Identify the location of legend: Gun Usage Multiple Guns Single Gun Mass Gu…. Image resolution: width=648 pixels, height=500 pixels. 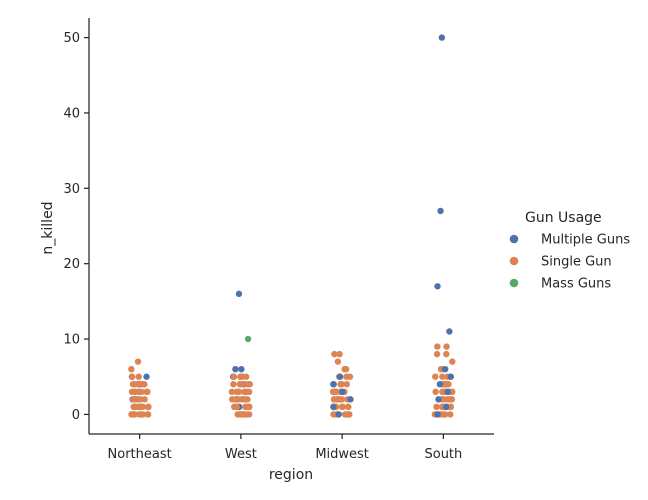
(569, 251).